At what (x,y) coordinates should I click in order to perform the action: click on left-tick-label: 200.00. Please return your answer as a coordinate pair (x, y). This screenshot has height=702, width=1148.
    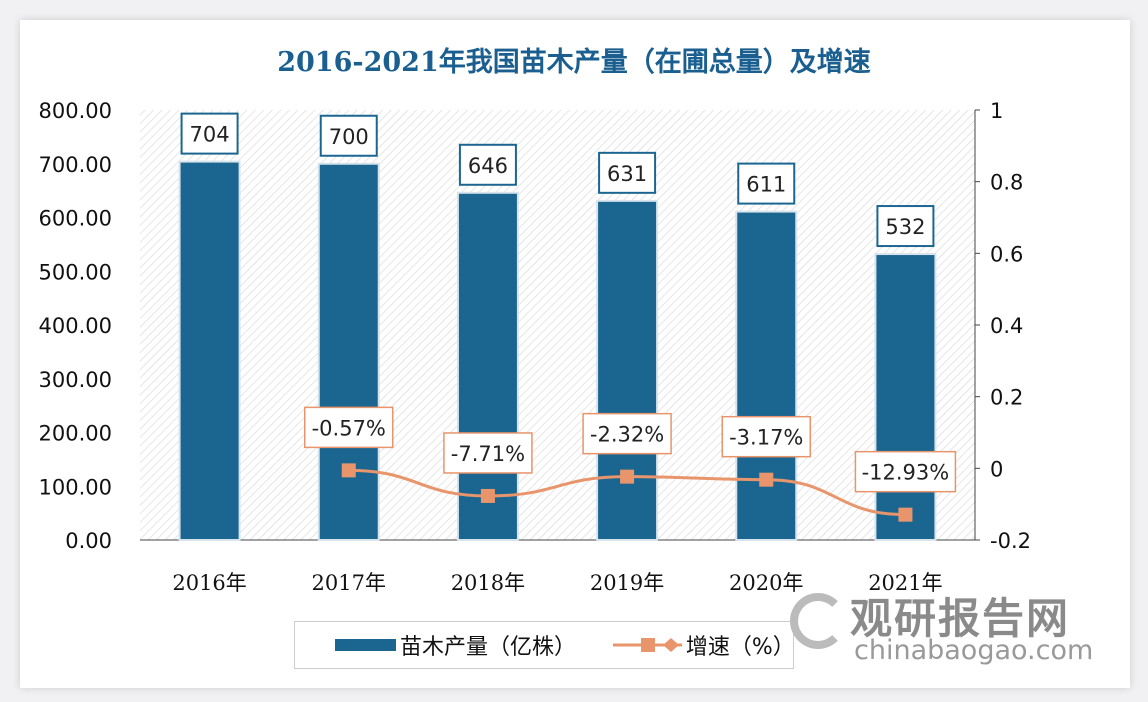
    Looking at the image, I should click on (75, 434).